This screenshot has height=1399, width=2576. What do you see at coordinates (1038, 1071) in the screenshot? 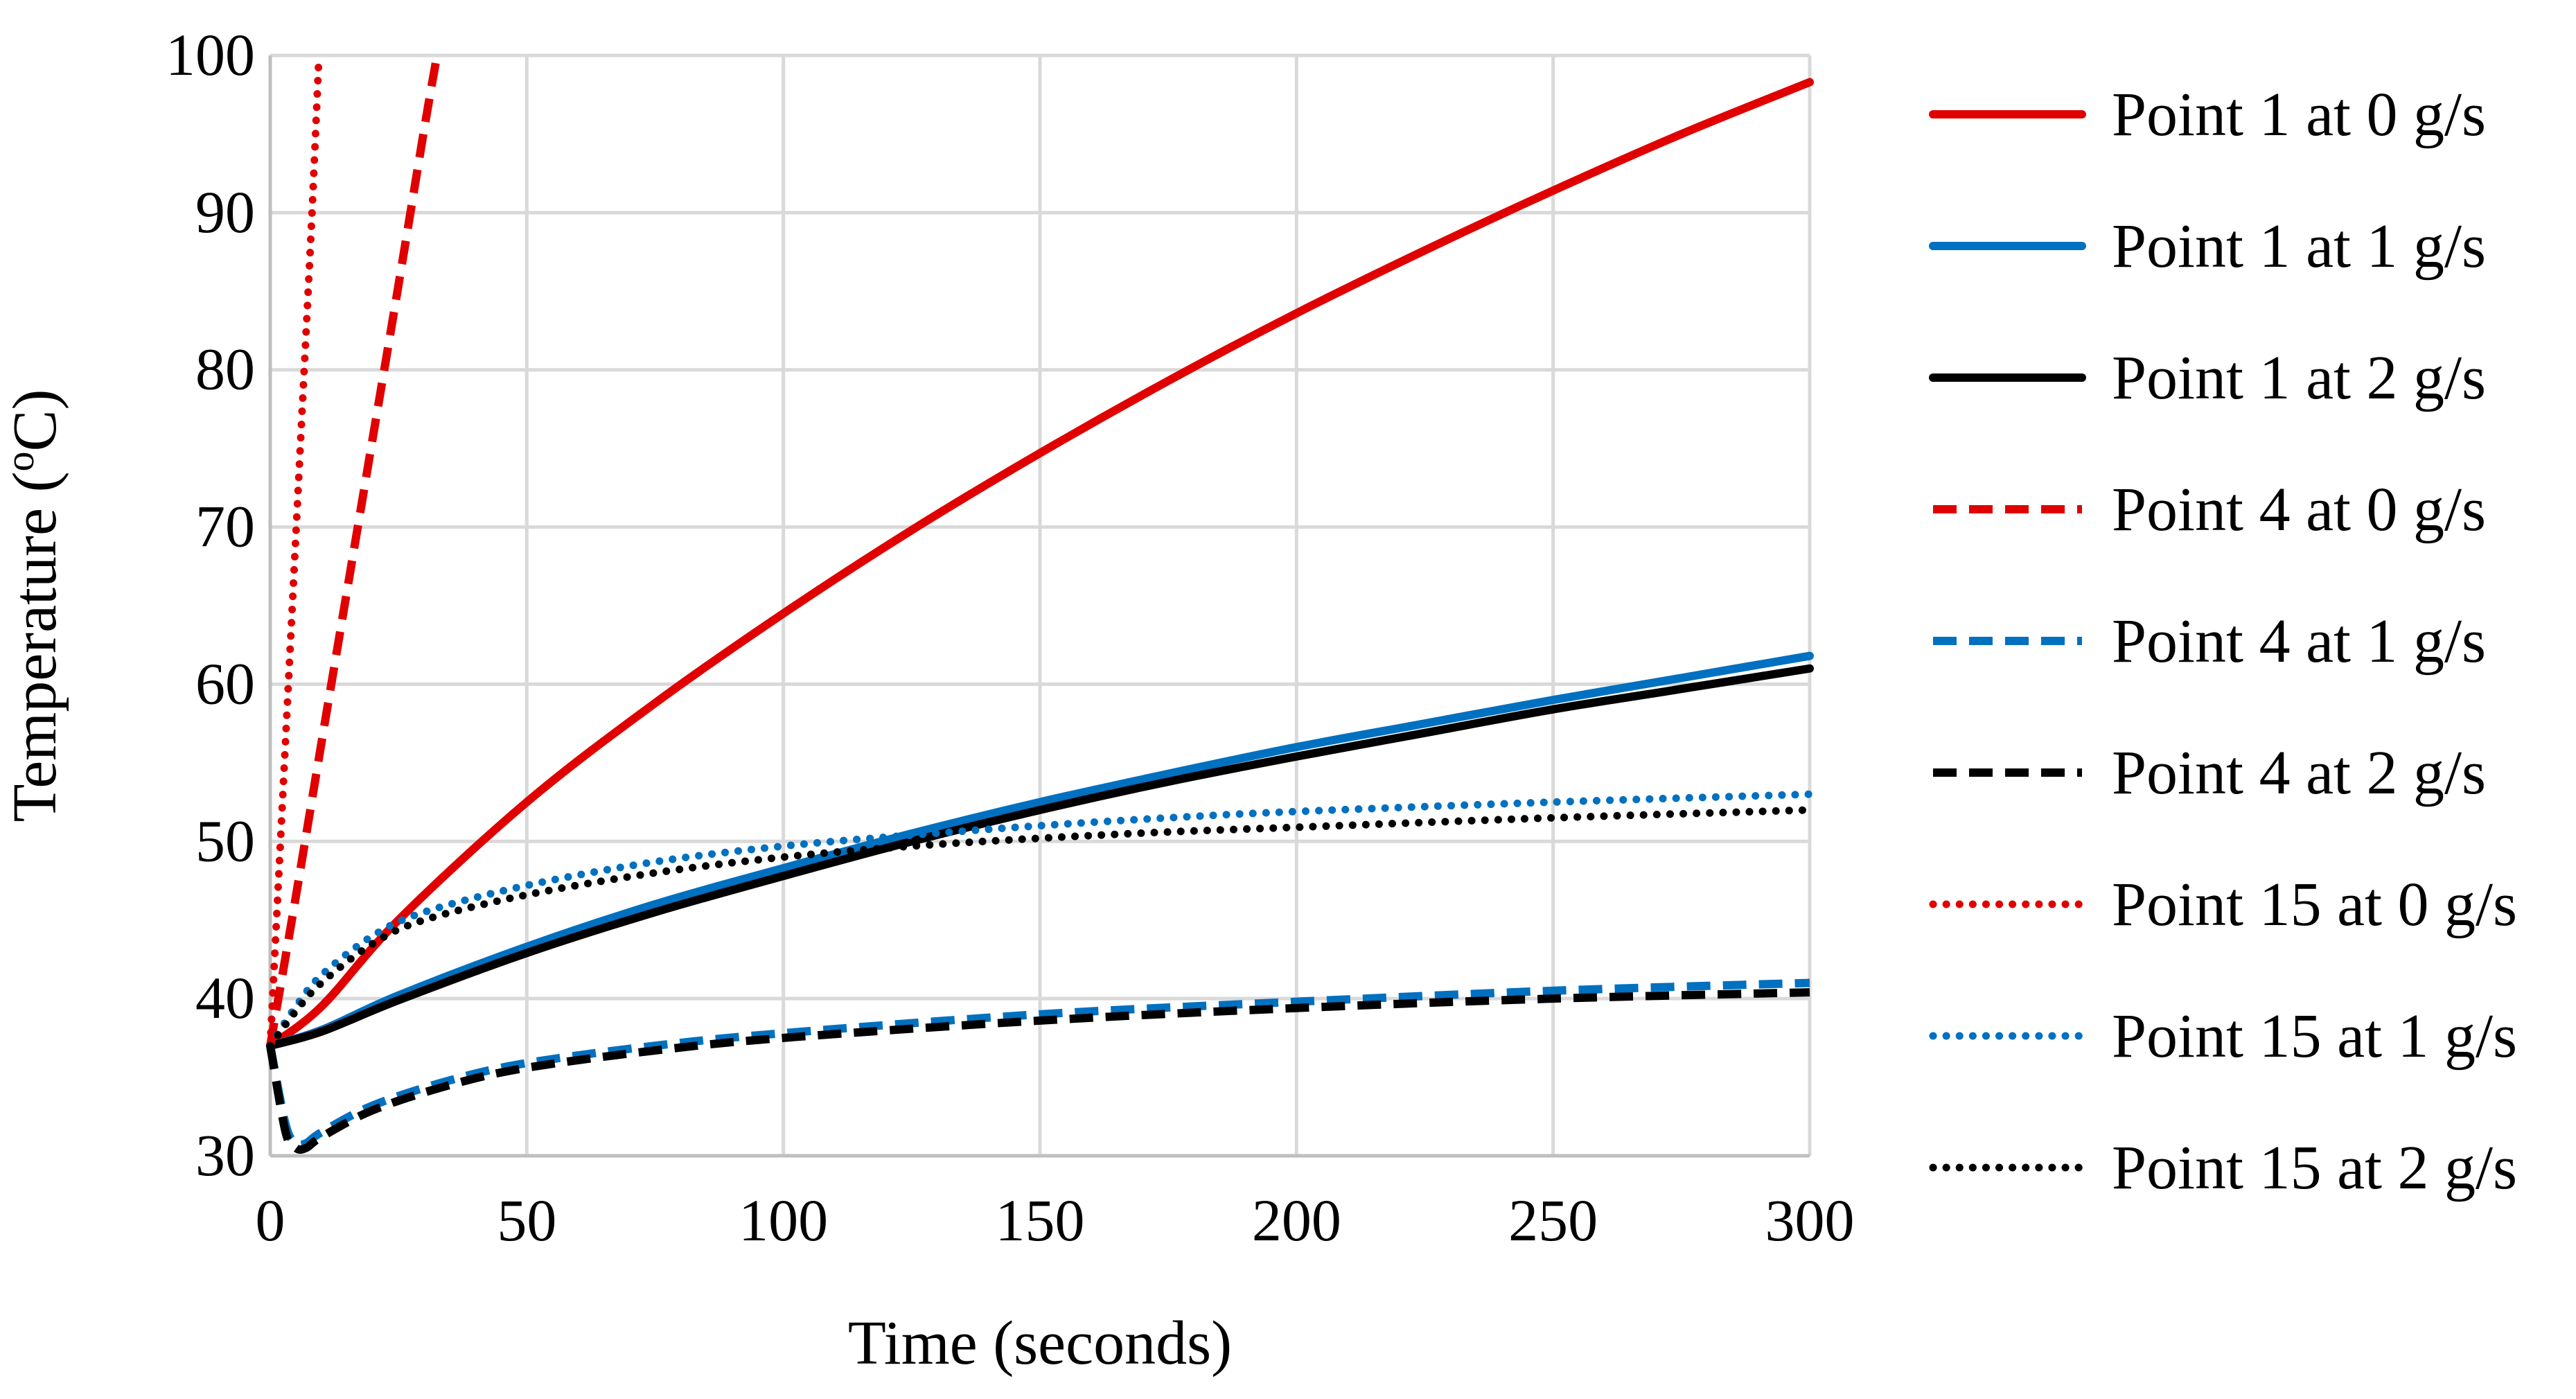
I see `series-line-point-4-at-2-g-s` at bounding box center [1038, 1071].